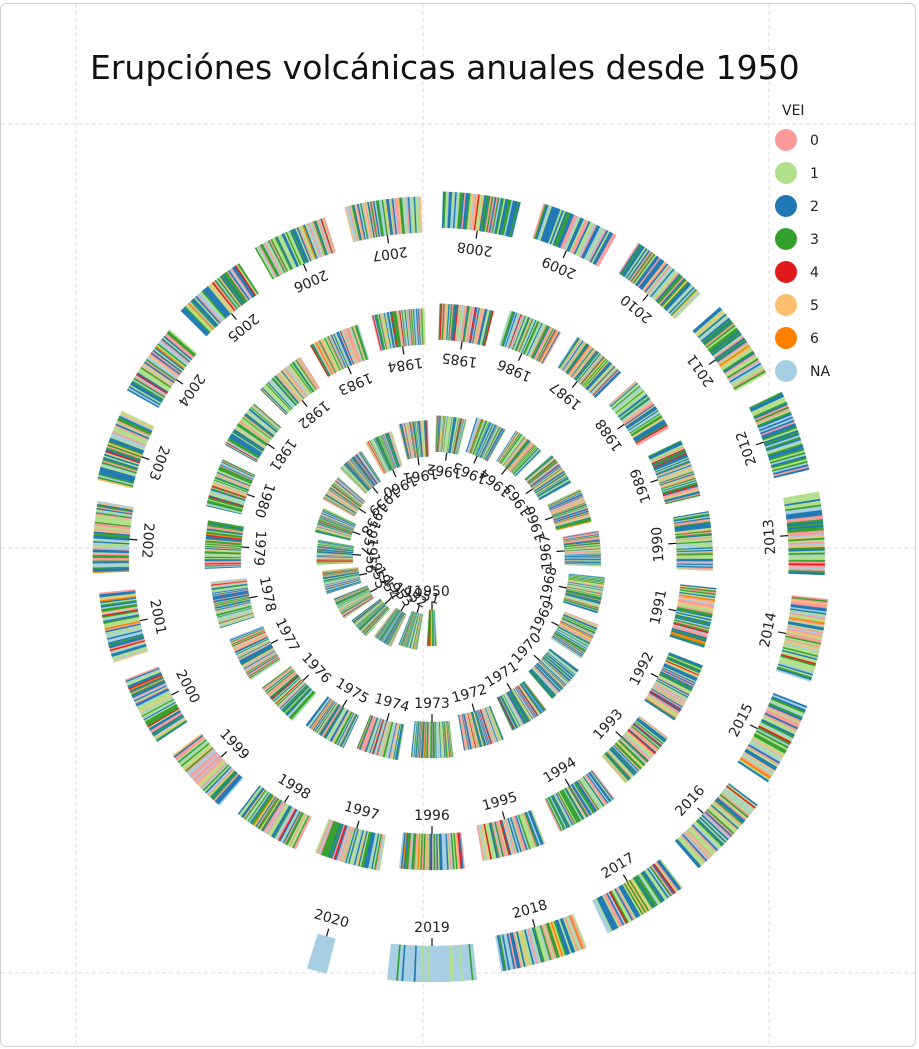 This screenshot has width=919, height=1049. What do you see at coordinates (701, 370) in the screenshot?
I see `year-label: 2011` at bounding box center [701, 370].